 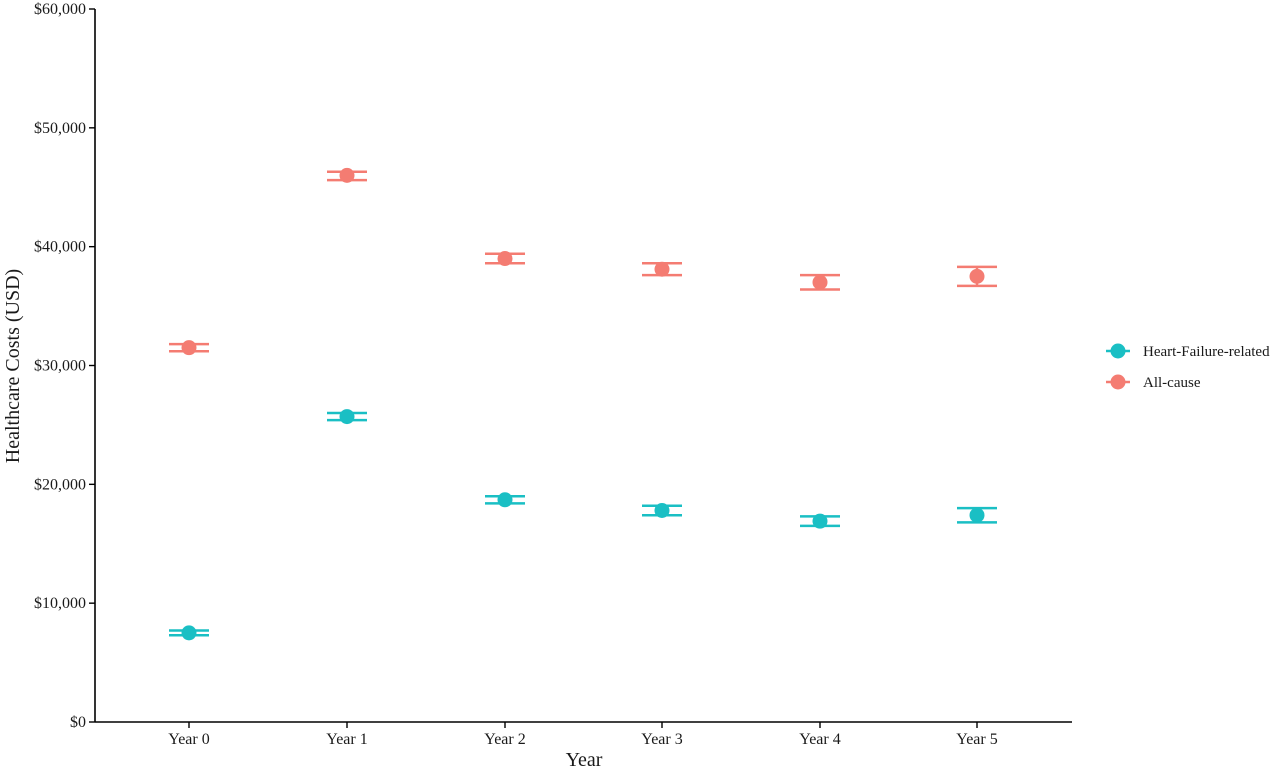 What do you see at coordinates (819, 739) in the screenshot?
I see `x-tick-label: Year 4` at bounding box center [819, 739].